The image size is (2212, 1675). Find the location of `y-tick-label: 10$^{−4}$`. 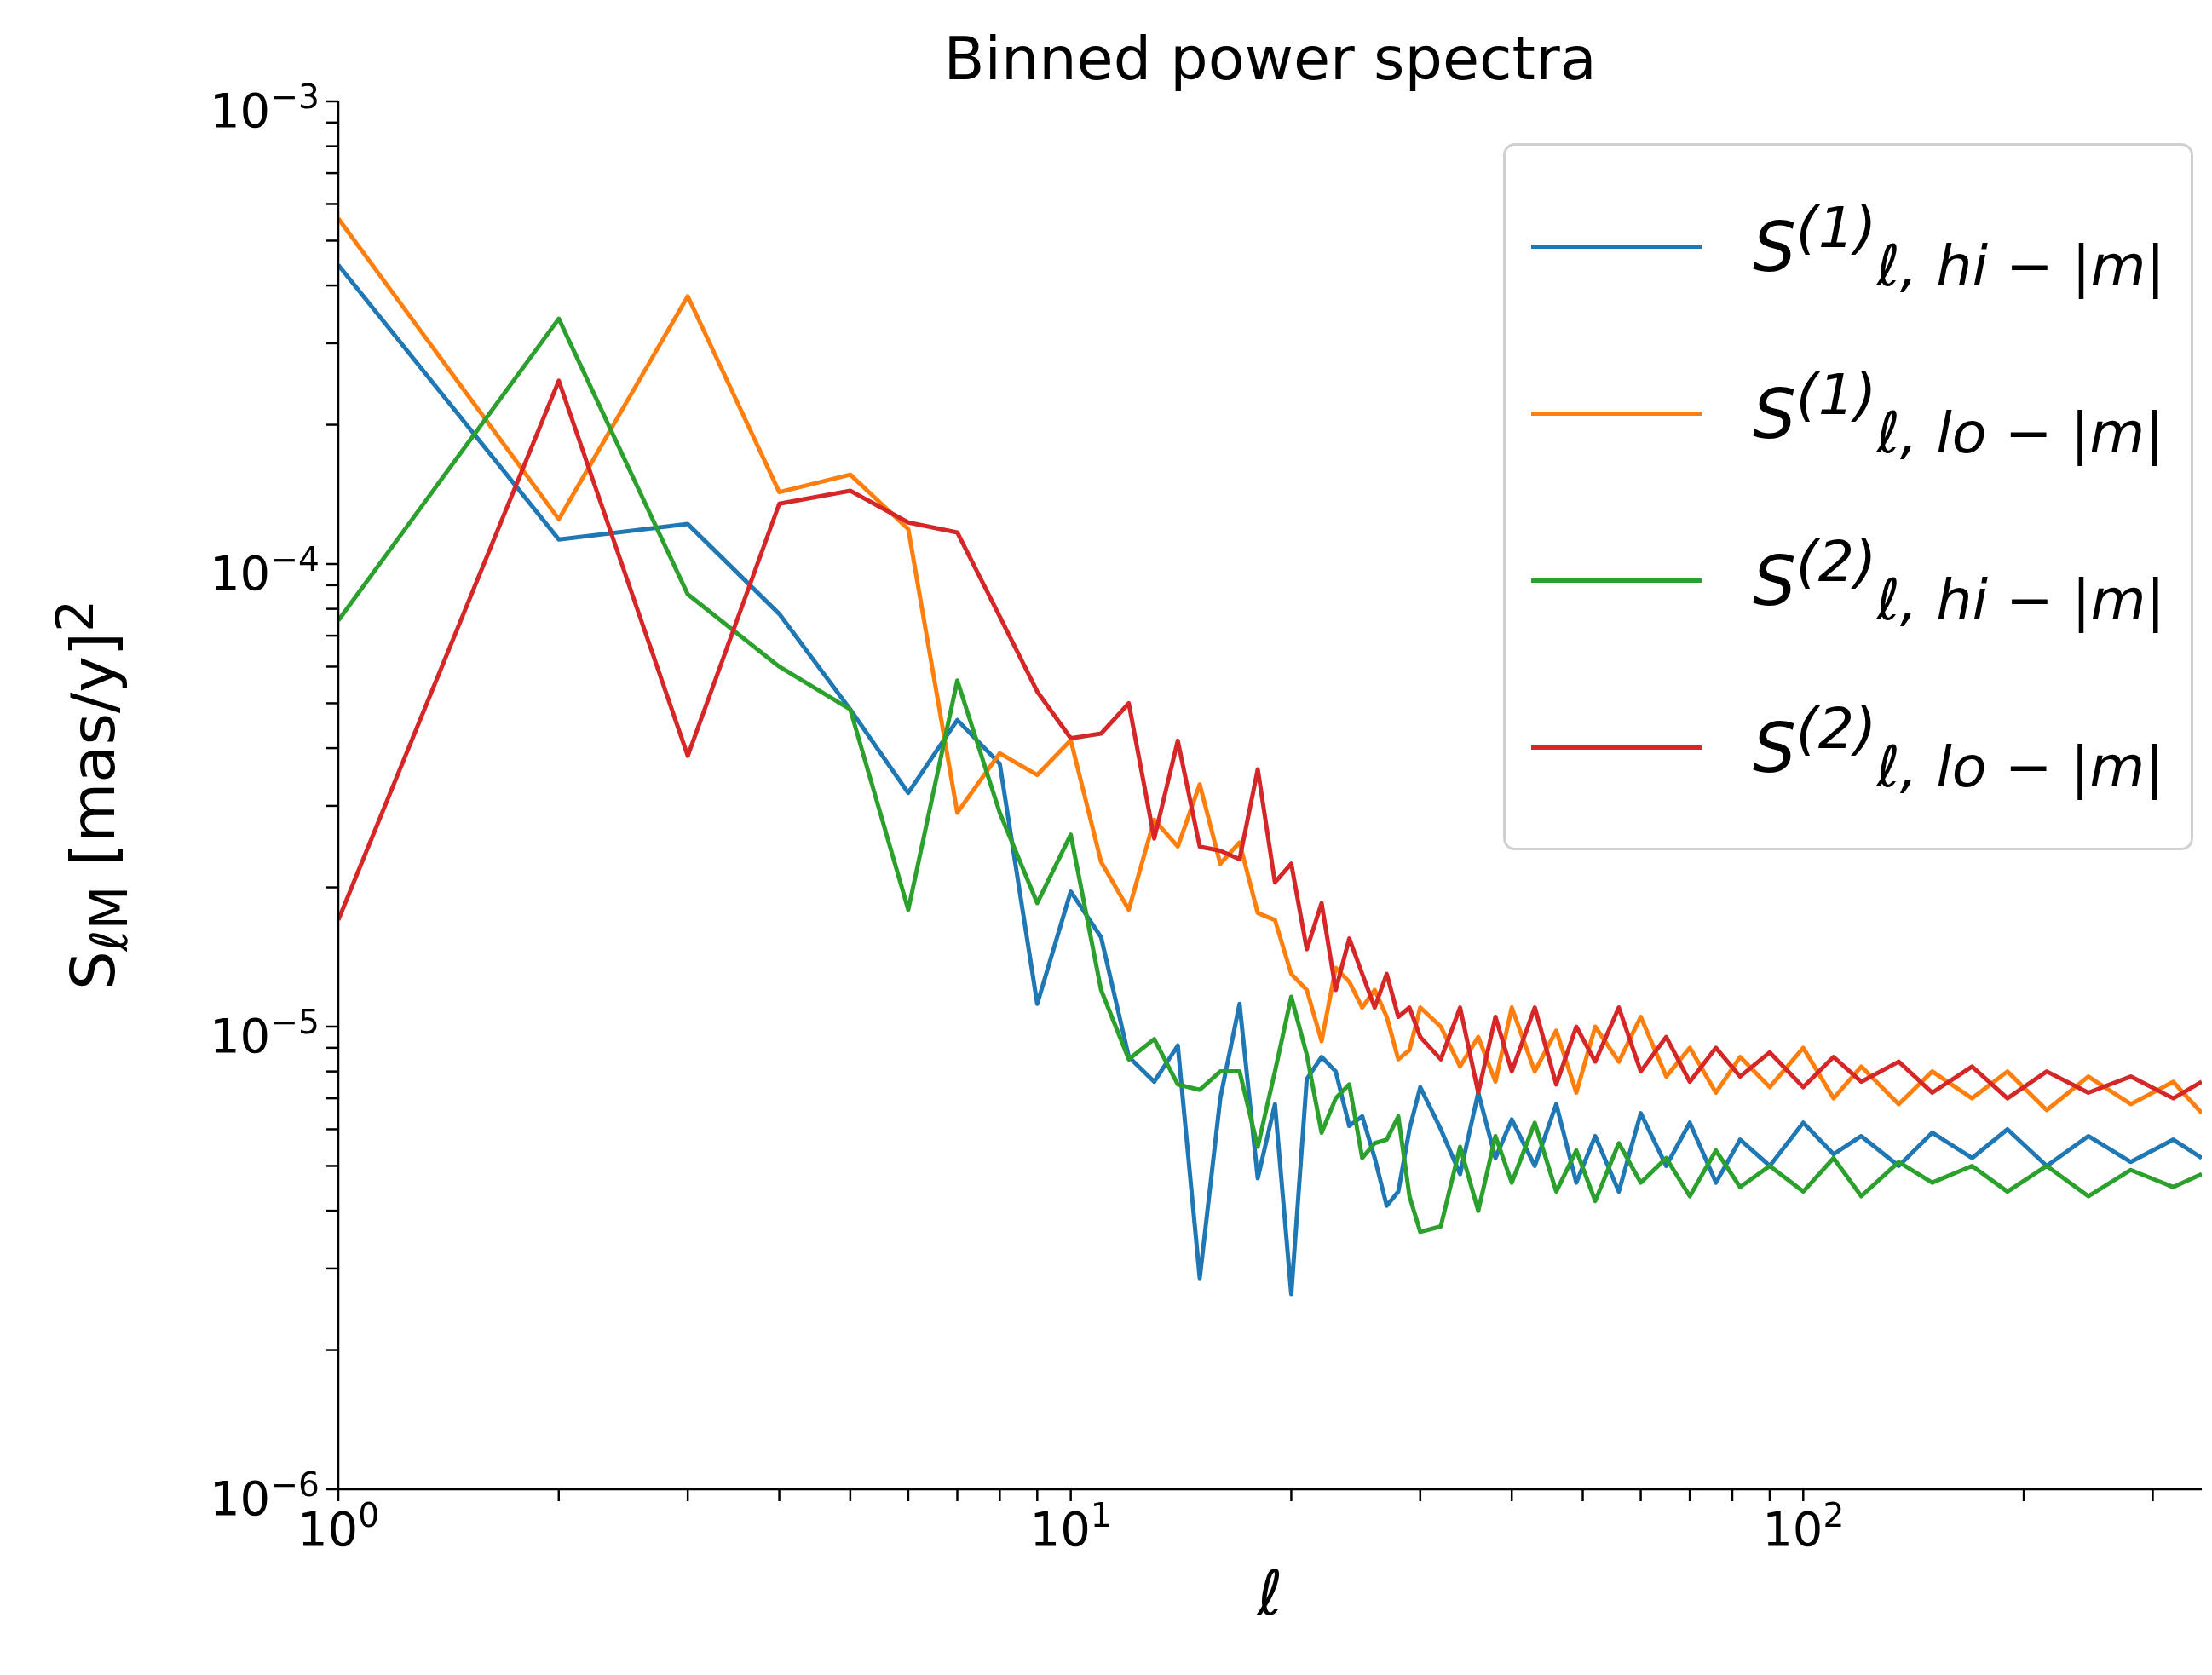

y-tick-label: 10$^{−4}$ is located at coordinates (264, 570).